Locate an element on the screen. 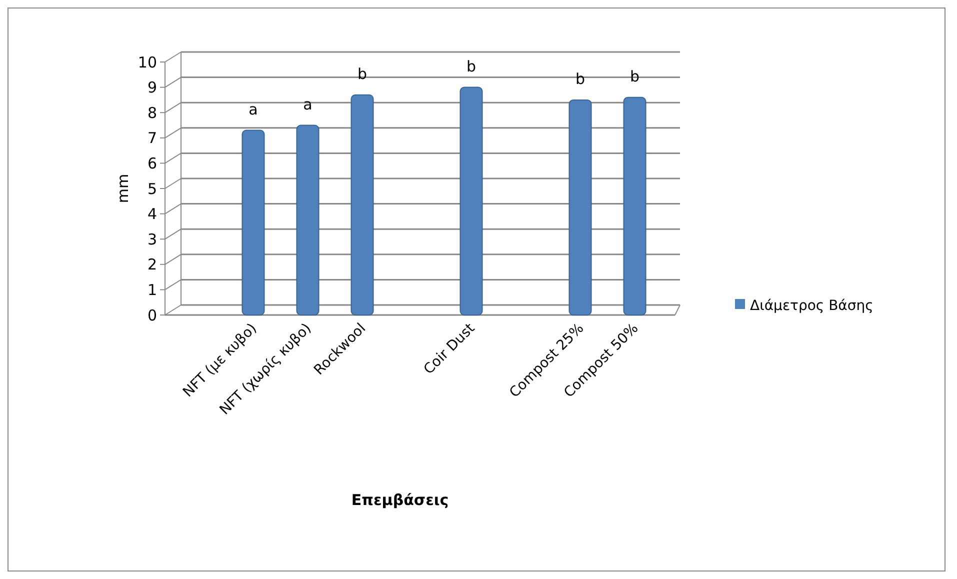 This screenshot has width=957, height=579. y-tick-label: 6 is located at coordinates (152, 163).